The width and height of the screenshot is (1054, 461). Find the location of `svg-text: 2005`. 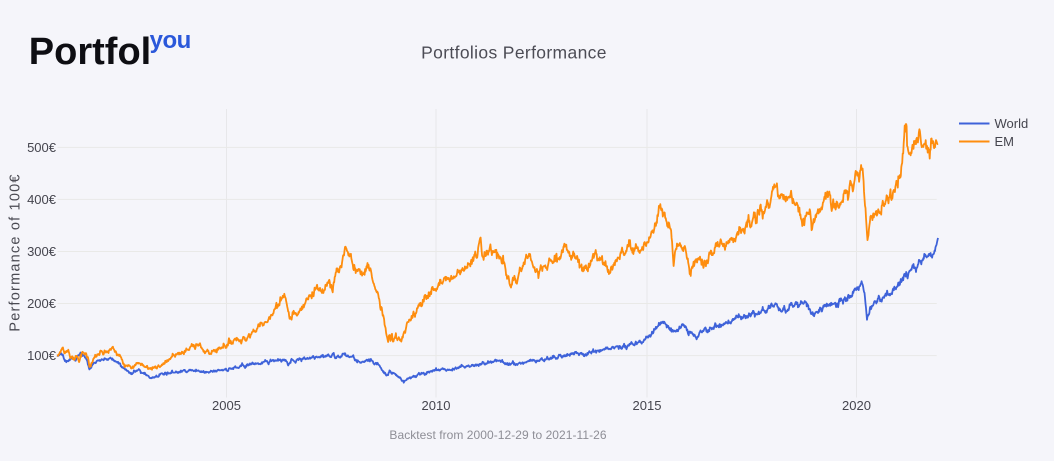

svg-text: 2005 is located at coordinates (226, 405).